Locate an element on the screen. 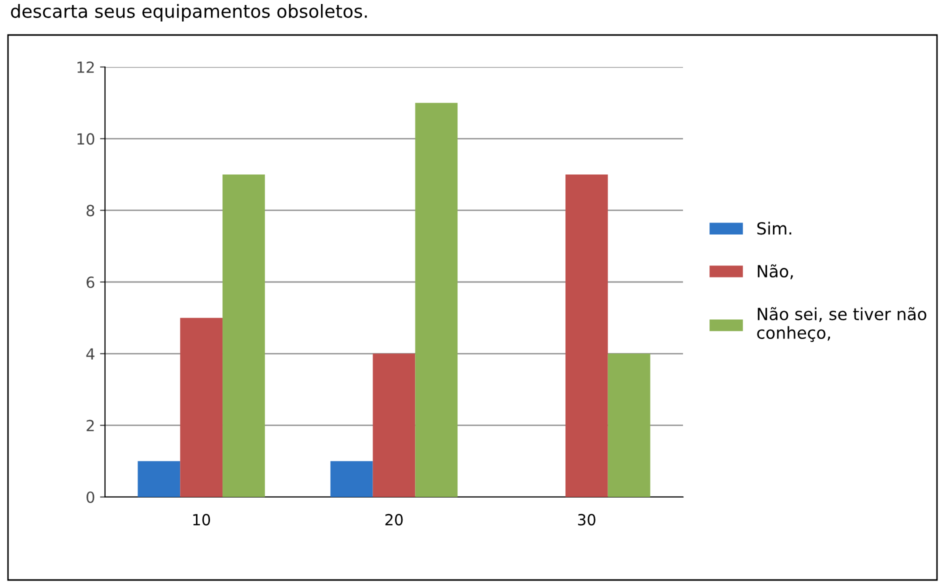 The width and height of the screenshot is (945, 583). y-tick-label: 4 is located at coordinates (90, 354).